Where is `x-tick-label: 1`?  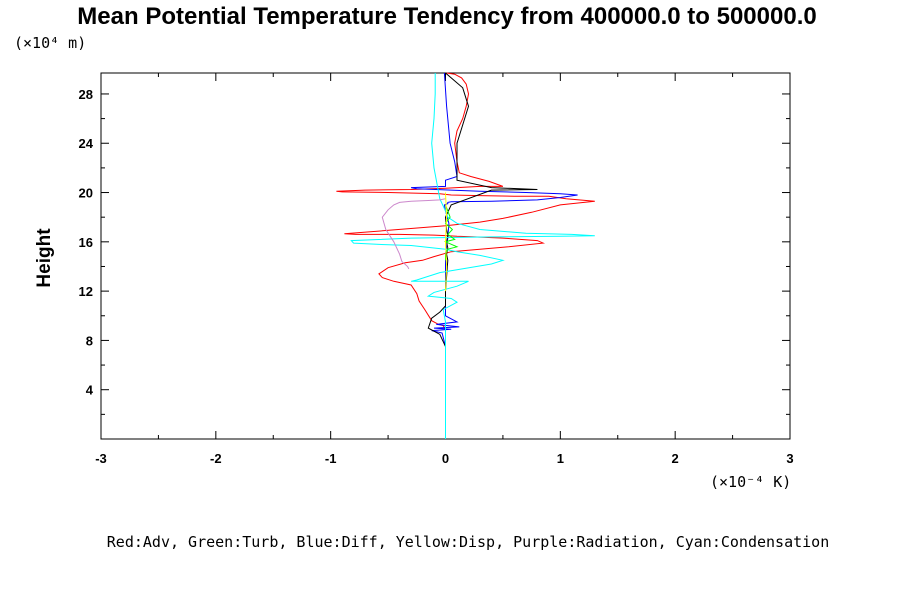 x-tick-label: 1 is located at coordinates (560, 458).